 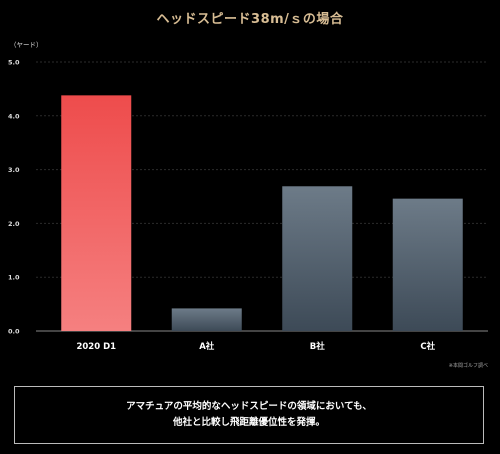 What do you see at coordinates (250, 19) in the screenshot?
I see `chart-title: ヘッドスピード38m/ｓの場合` at bounding box center [250, 19].